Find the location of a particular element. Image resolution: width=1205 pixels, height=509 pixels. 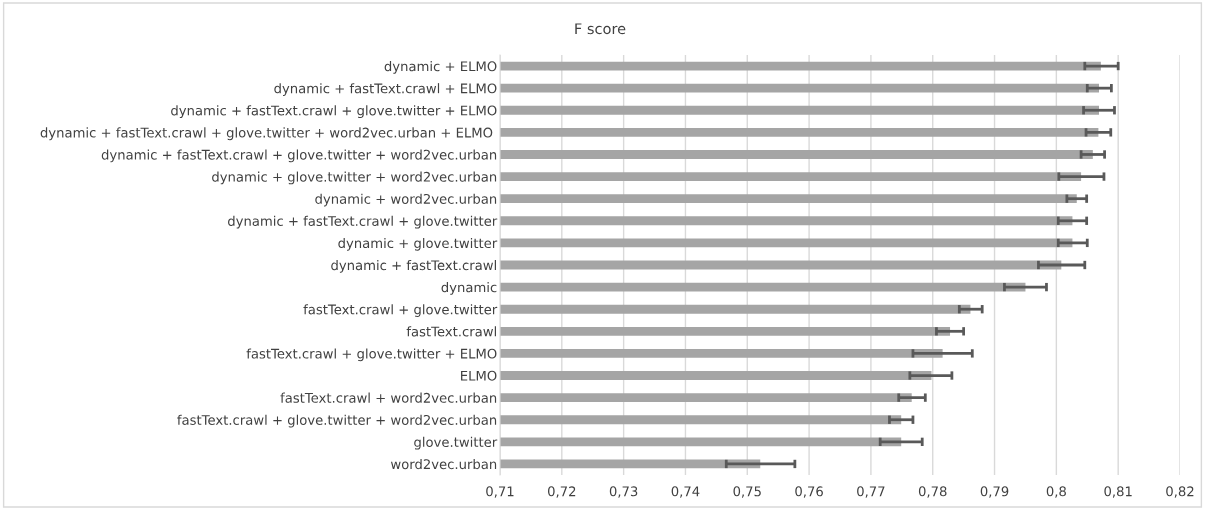

y-tick-label: glove.twitter is located at coordinates (456, 443).